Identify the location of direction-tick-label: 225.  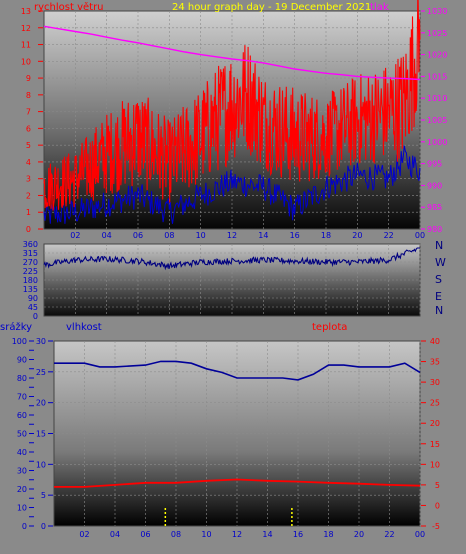
(30, 271).